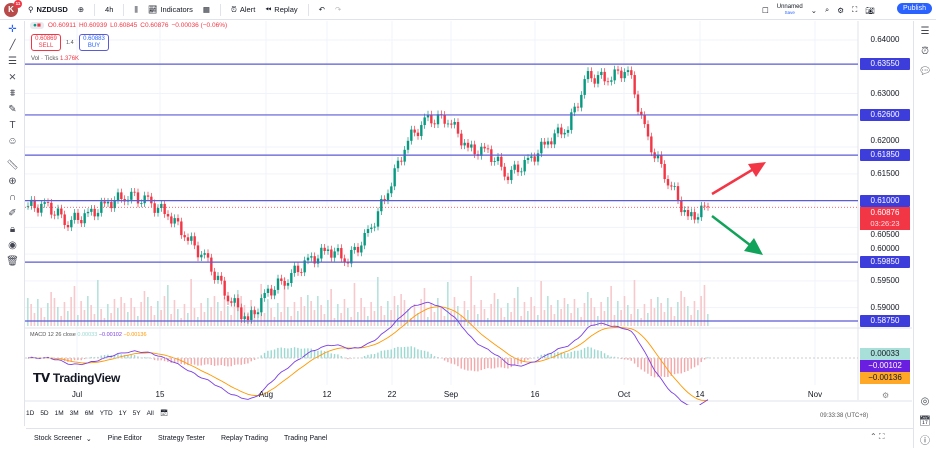 This screenshot has height=449, width=936. I want to click on chat-icon: 💬︎, so click(925, 71).